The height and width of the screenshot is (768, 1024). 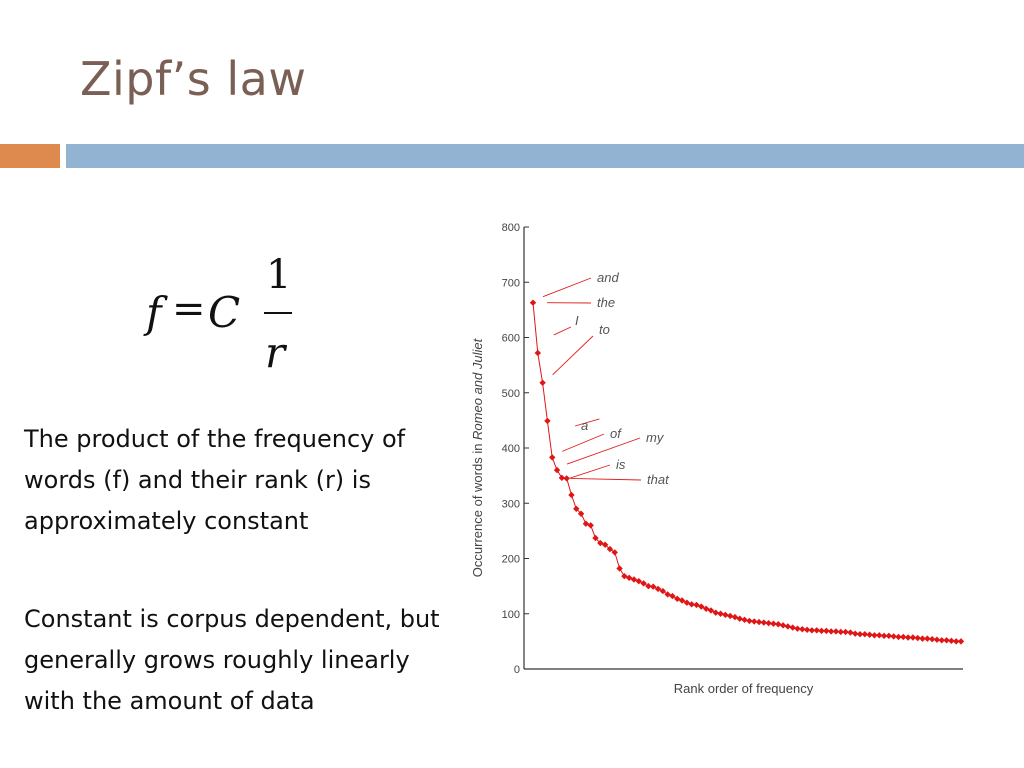 What do you see at coordinates (30, 156) in the screenshot?
I see `title-accent-bar-orange` at bounding box center [30, 156].